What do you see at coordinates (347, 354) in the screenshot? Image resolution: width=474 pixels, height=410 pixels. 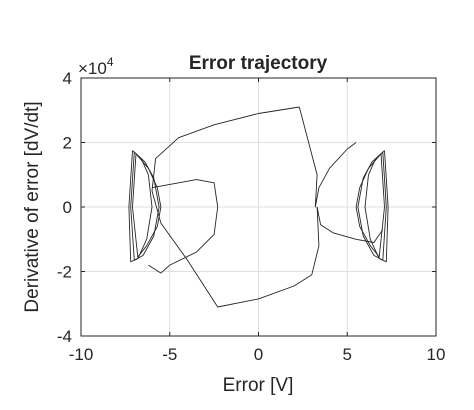 I see `x-tick-label: 5` at bounding box center [347, 354].